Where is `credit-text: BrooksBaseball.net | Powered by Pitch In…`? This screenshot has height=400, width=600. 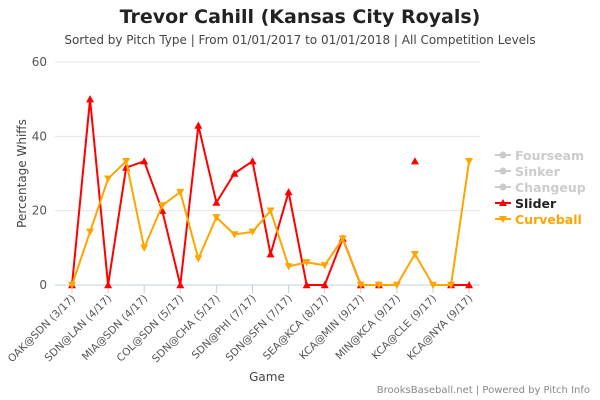 credit-text: BrooksBaseball.net | Powered by Pitch In… is located at coordinates (483, 390).